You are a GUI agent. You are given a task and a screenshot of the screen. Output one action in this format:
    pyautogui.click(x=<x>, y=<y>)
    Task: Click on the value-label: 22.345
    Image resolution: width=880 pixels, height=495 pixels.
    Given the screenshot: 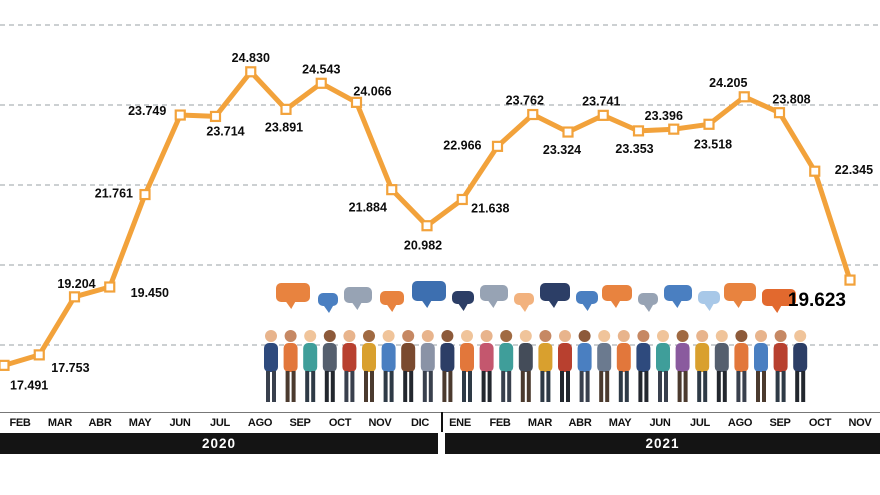 What is the action you would take?
    pyautogui.click(x=854, y=170)
    